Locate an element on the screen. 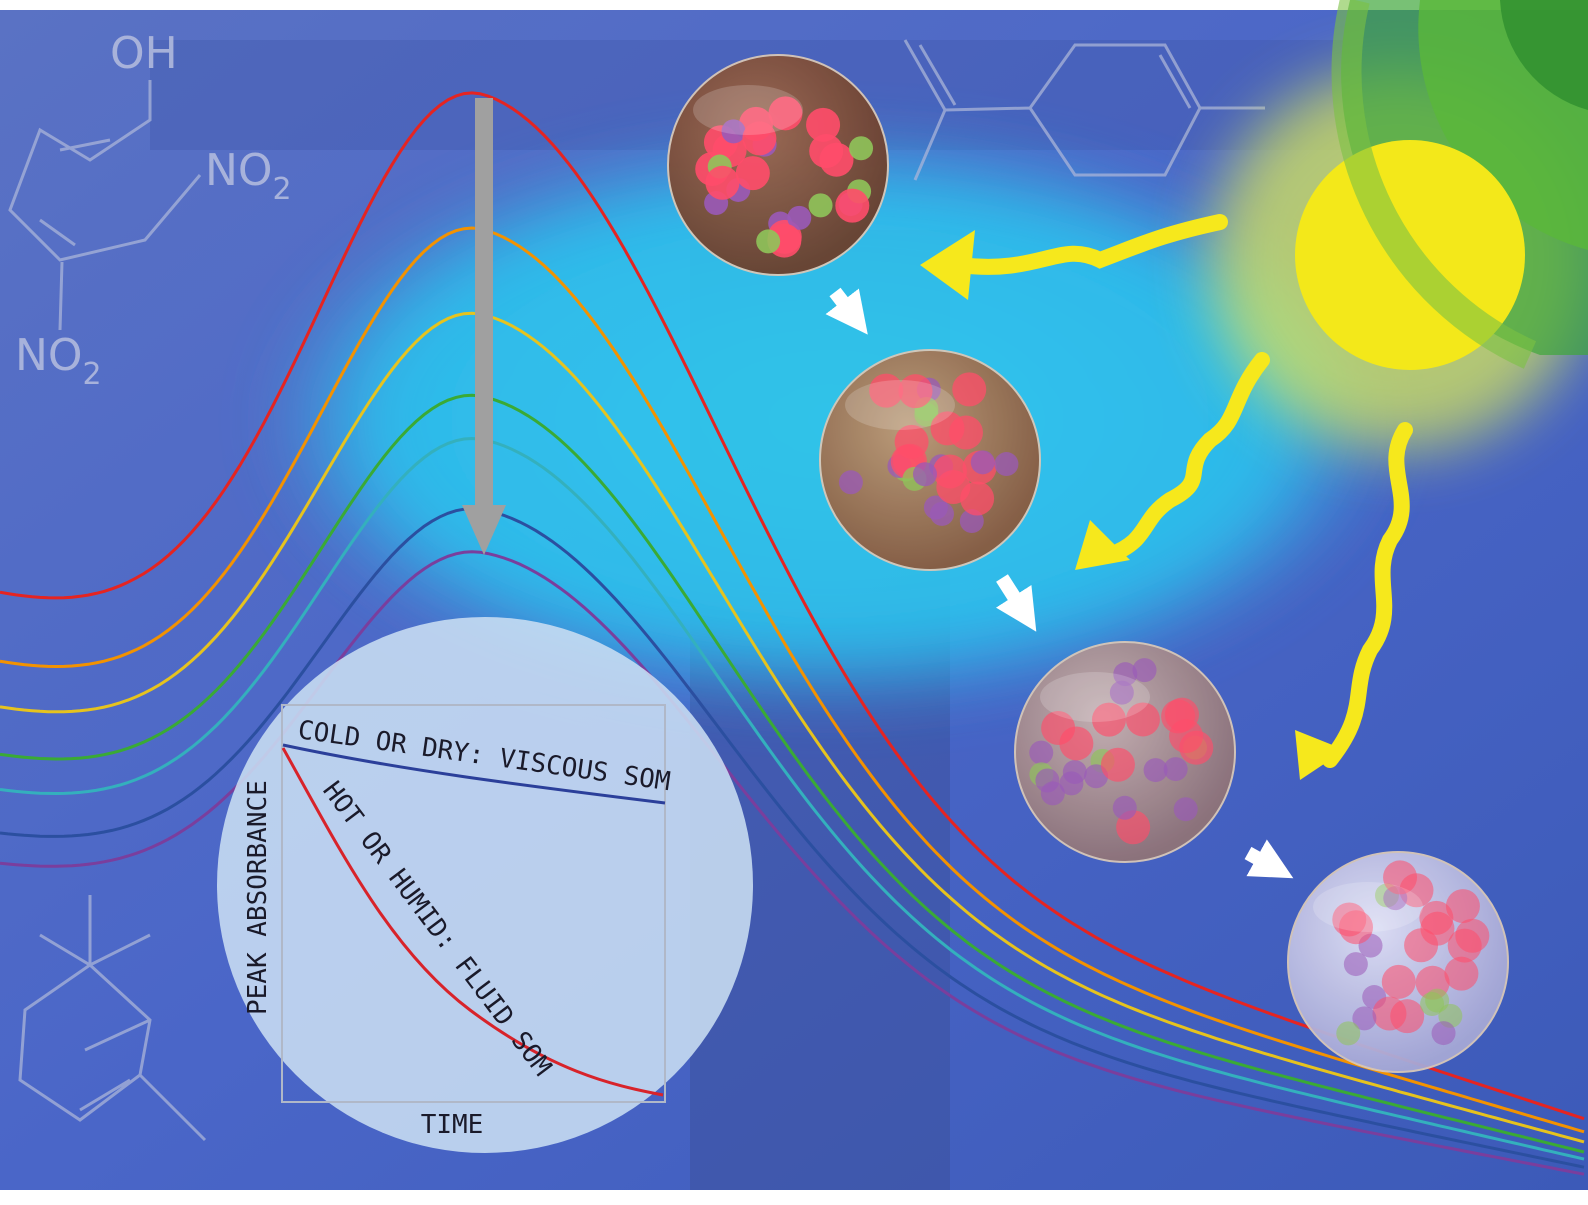  decay-arrow is located at coordinates (484, 326).